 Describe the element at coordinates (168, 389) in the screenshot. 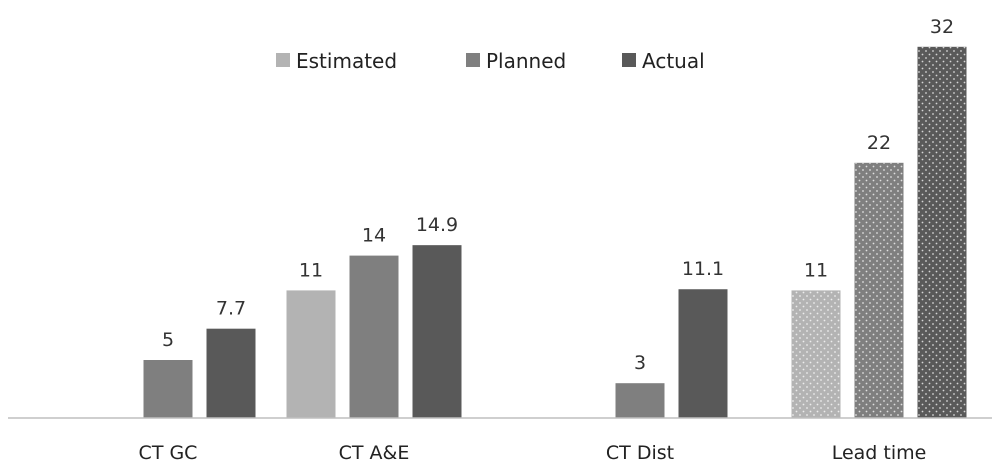

I see `bar-ct-gc-planned` at that location.